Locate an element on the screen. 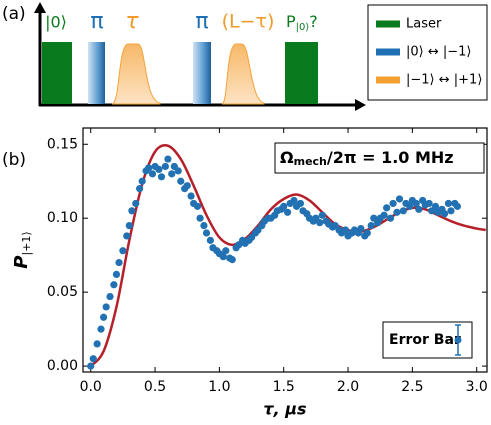 The image size is (491, 425). y-tick-label: 0.05 is located at coordinates (62, 292).